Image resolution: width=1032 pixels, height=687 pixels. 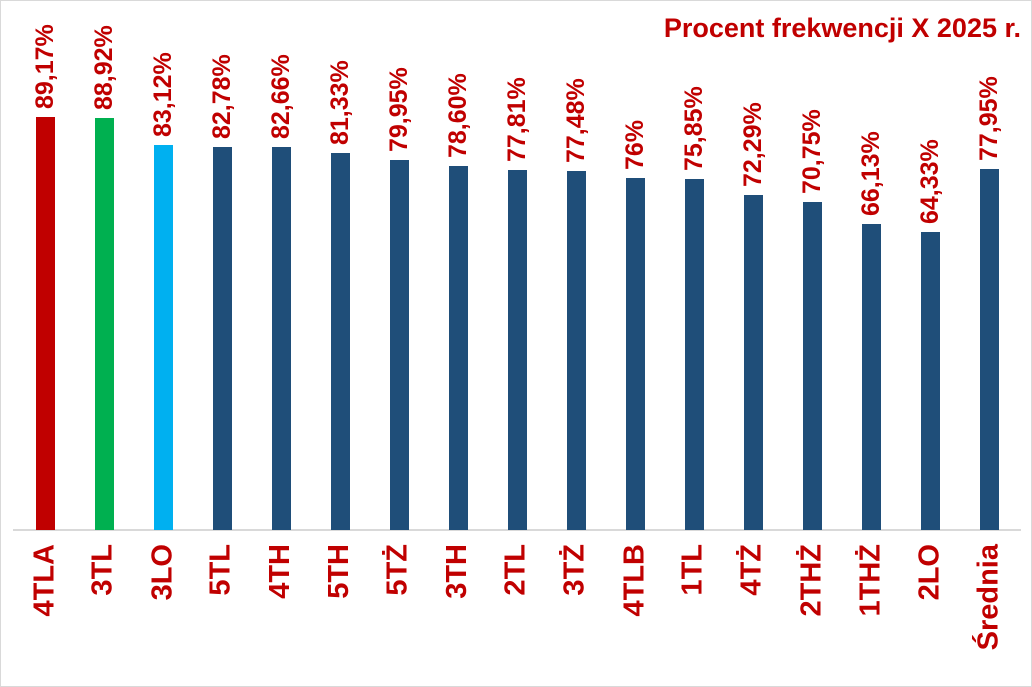 I want to click on value-label-4TŻ: 72,29%, so click(x=753, y=144).